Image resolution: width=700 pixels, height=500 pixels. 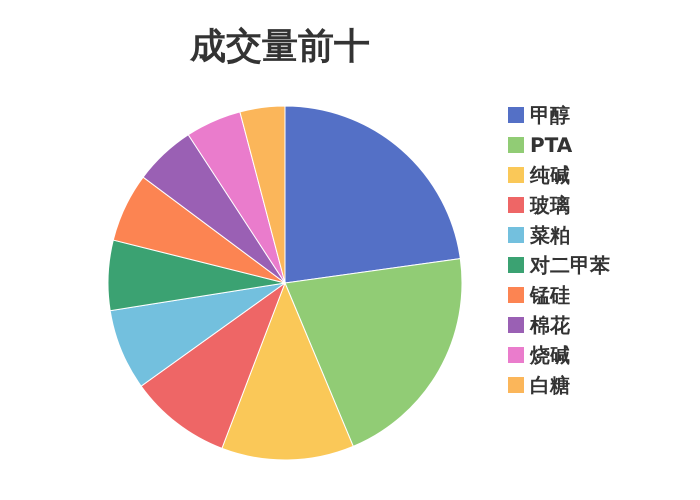 What do you see at coordinates (550, 325) in the screenshot?
I see `legend-label: 棉花` at bounding box center [550, 325].